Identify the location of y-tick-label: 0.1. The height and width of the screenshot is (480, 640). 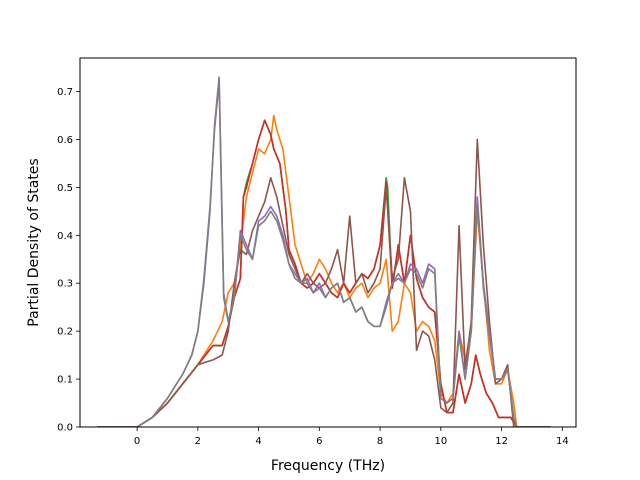
(65, 380).